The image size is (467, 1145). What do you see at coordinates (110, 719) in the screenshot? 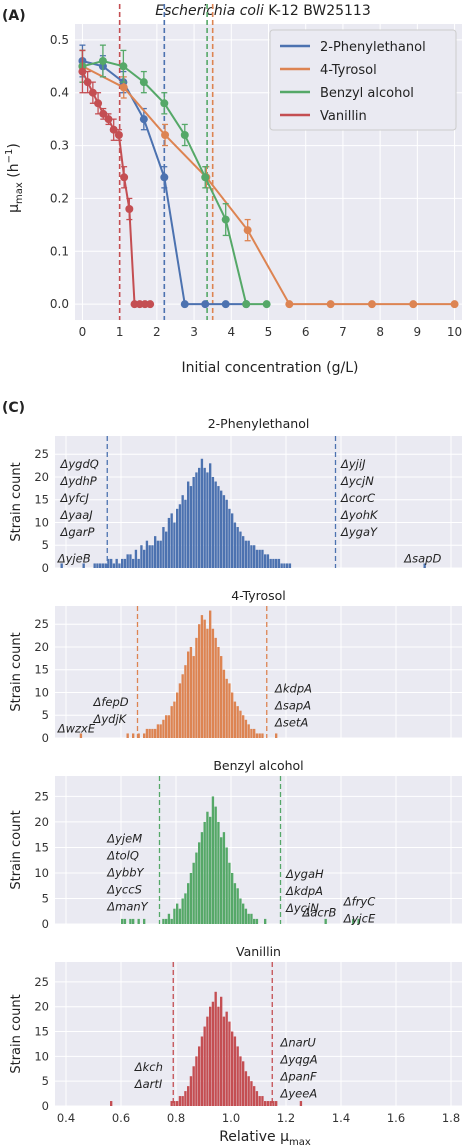
I see `gene-label: ΔydjK` at bounding box center [110, 719].